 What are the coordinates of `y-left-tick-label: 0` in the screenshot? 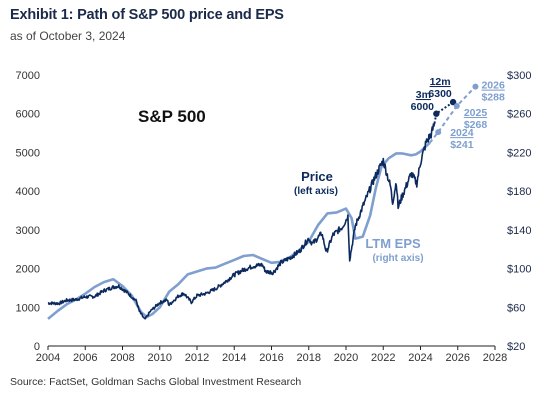 It's located at (37, 347).